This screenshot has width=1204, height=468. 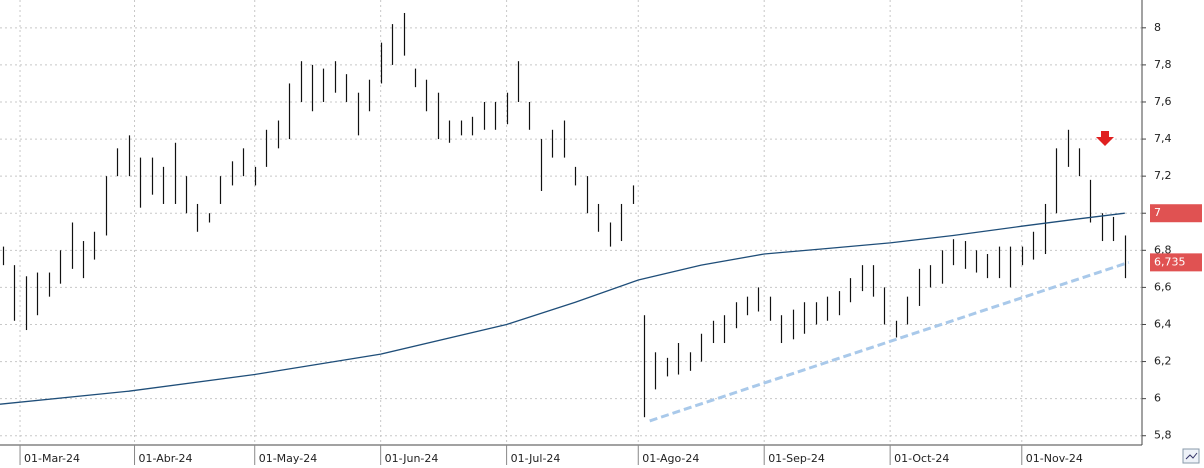 I want to click on signal-arrow, so click(x=1105, y=138).